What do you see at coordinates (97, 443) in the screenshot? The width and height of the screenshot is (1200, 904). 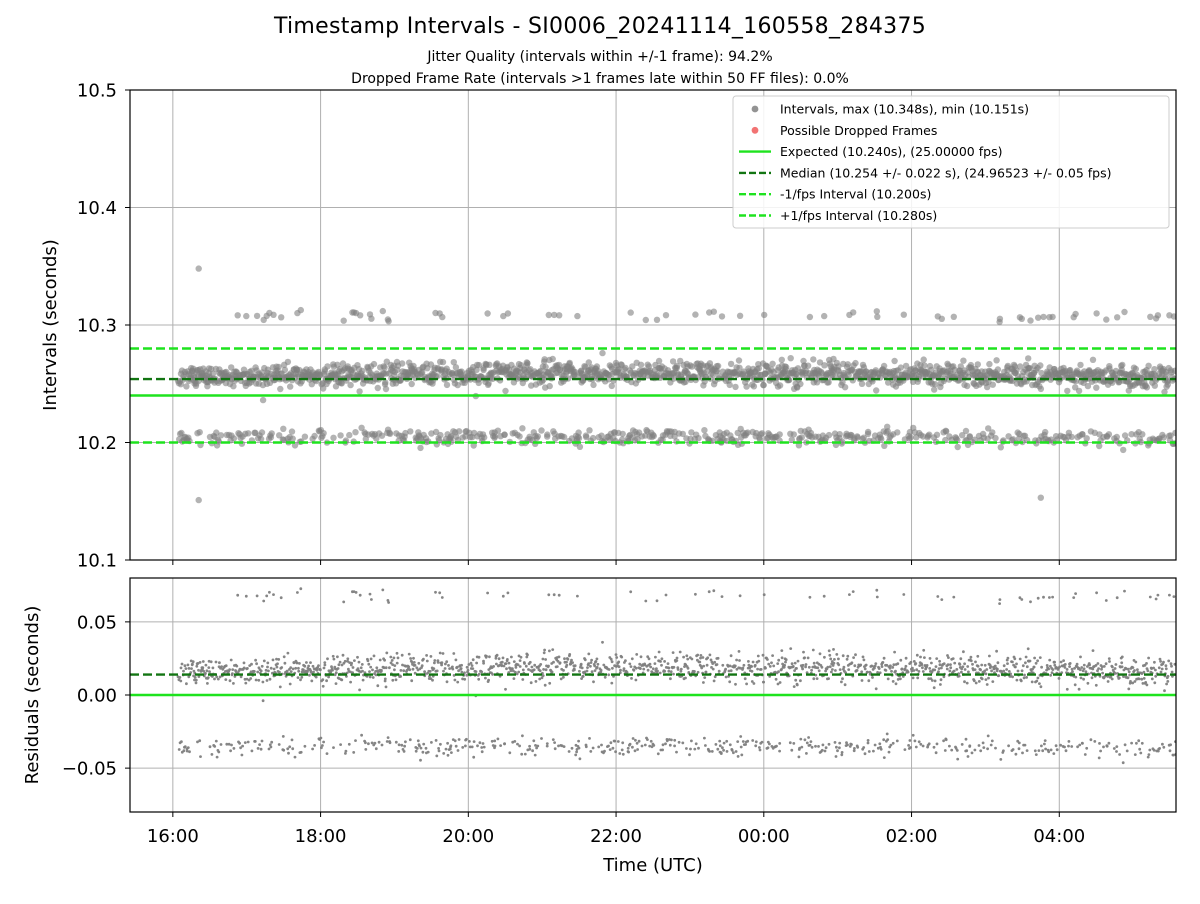 I see `y-tick-label: 10.2` at bounding box center [97, 443].